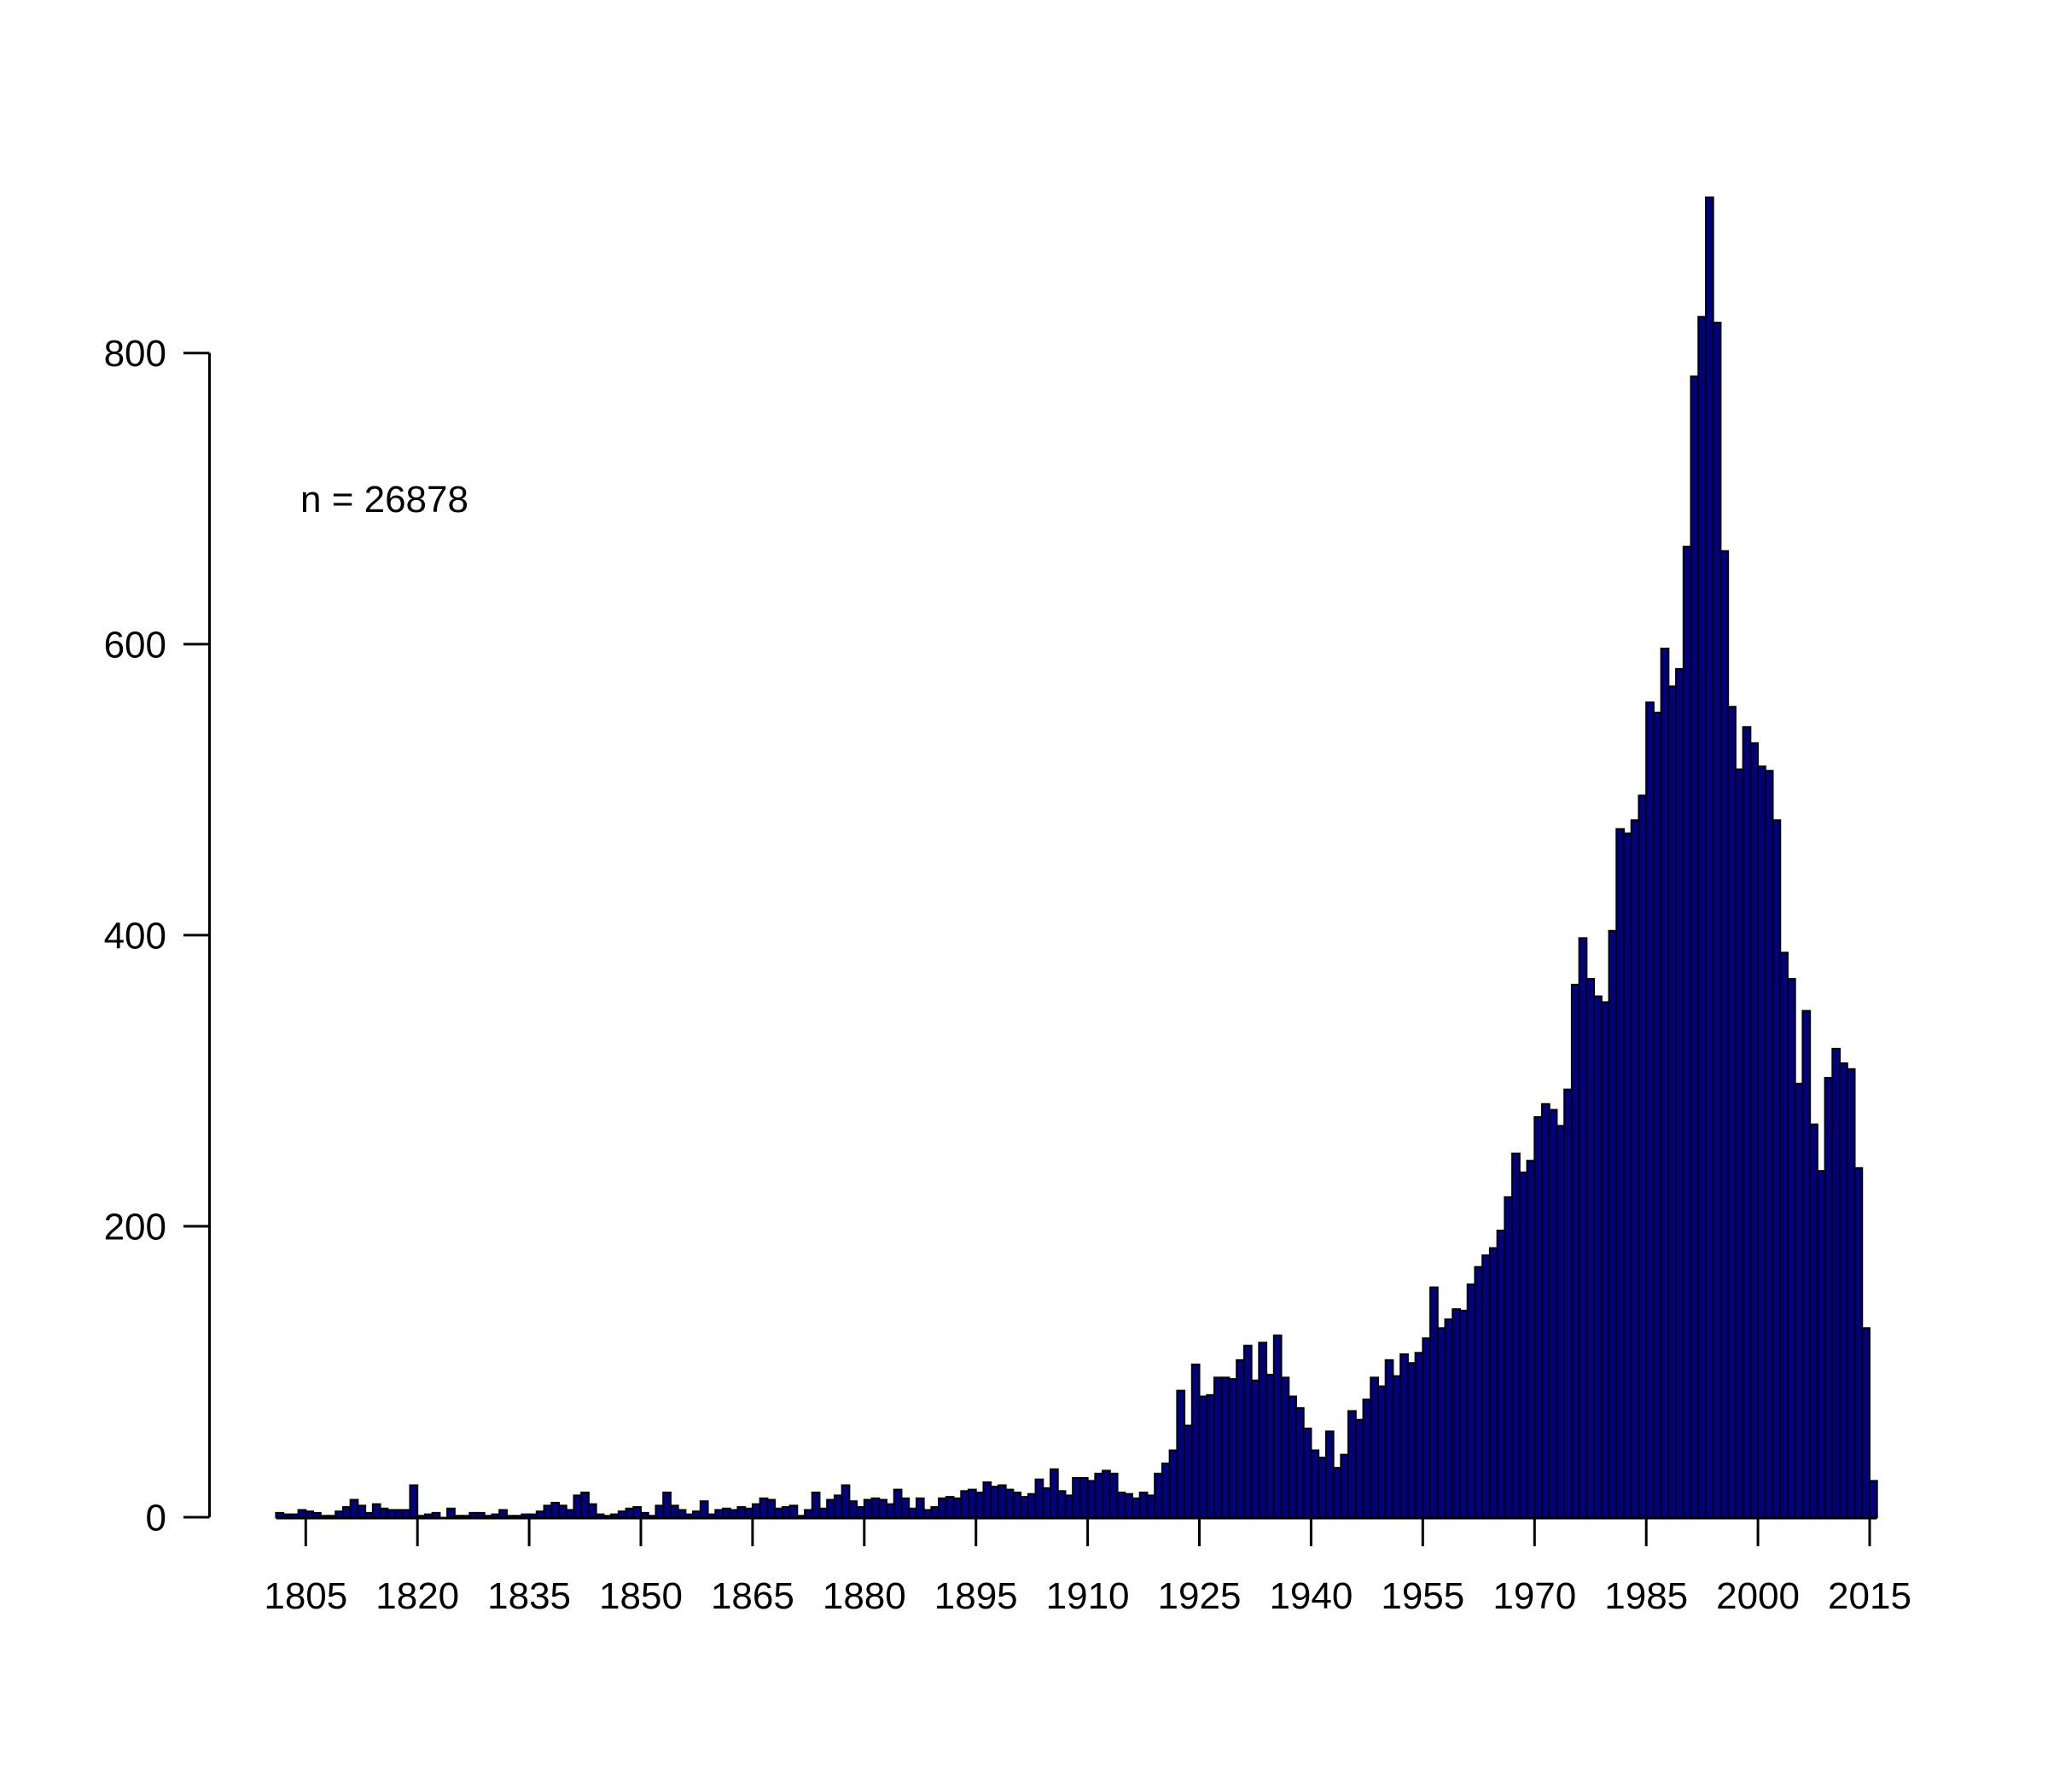 This screenshot has width=2048, height=1792. I want to click on histogram-bar-1981, so click(1620, 1173).